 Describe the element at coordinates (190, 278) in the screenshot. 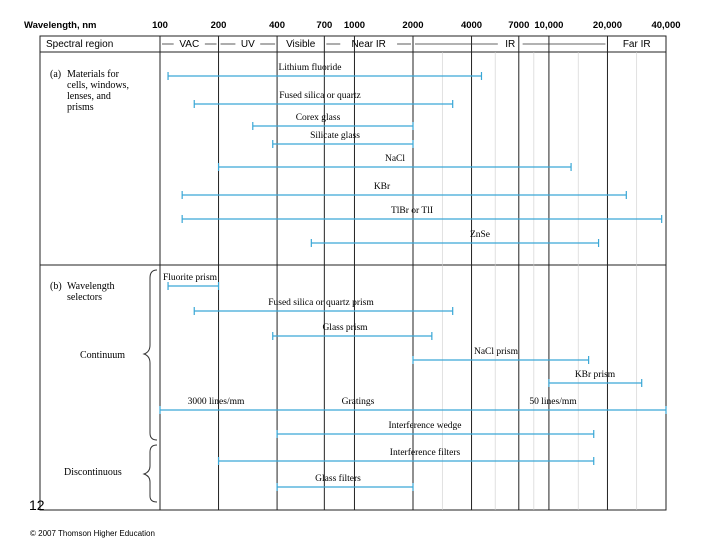

I see `selector-label: Fluorite prism` at that location.